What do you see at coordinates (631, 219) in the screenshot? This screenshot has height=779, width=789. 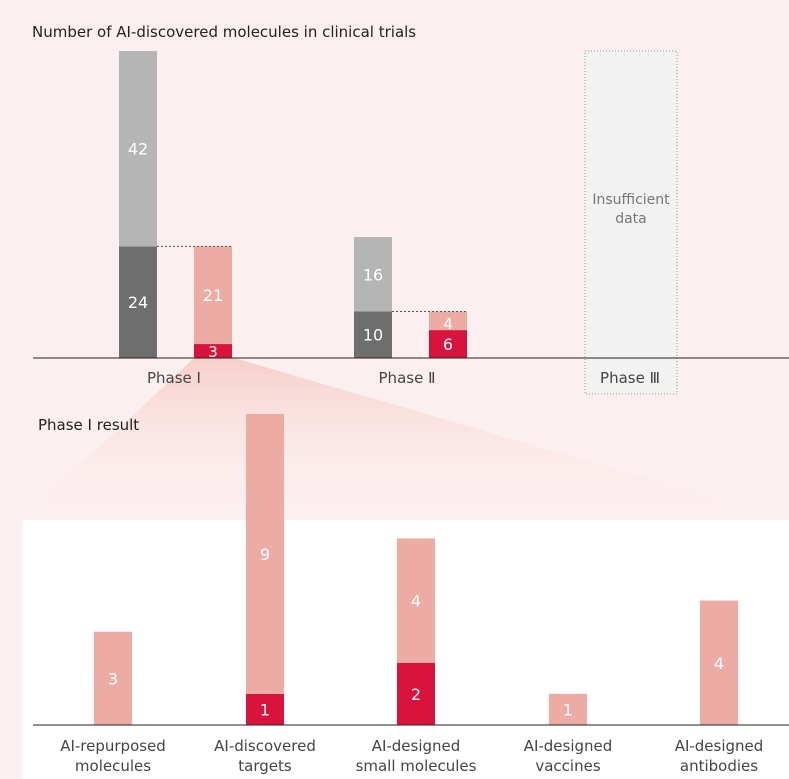 I see `annotation-text: data` at bounding box center [631, 219].